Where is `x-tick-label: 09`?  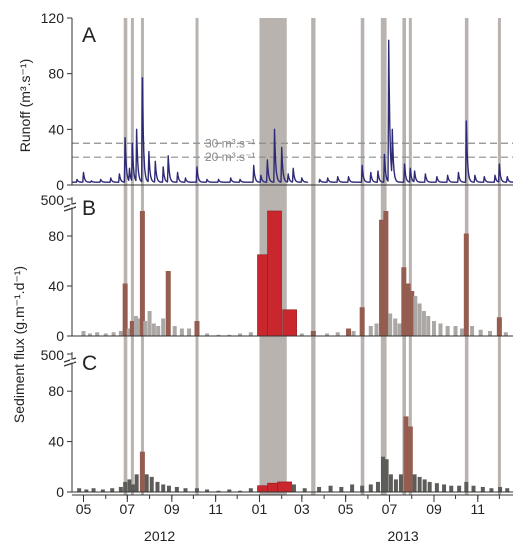
x-tick-label: 09 is located at coordinates (172, 509).